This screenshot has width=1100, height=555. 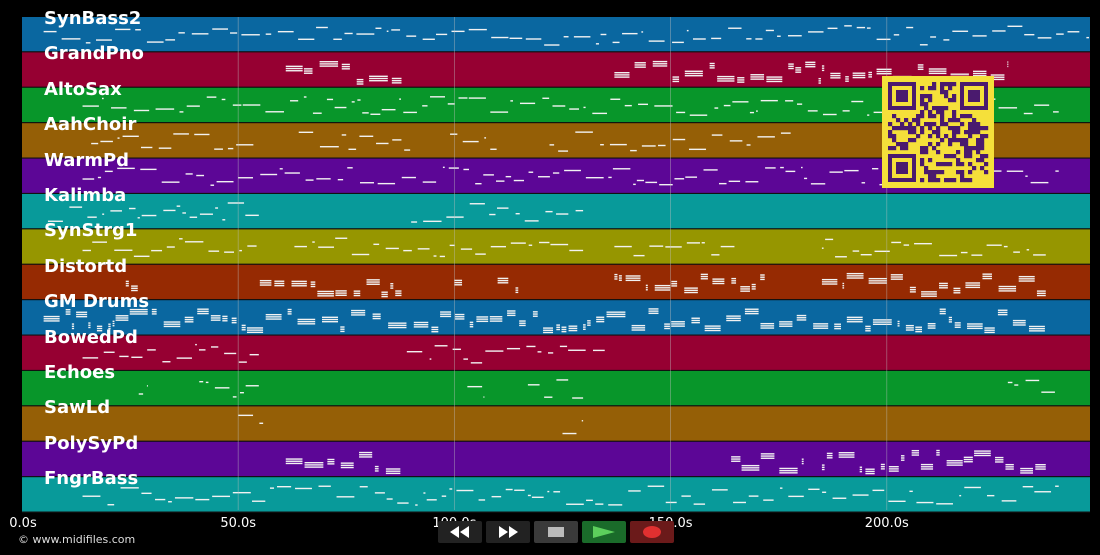 I want to click on track-label: FngrBass, so click(x=91, y=479).